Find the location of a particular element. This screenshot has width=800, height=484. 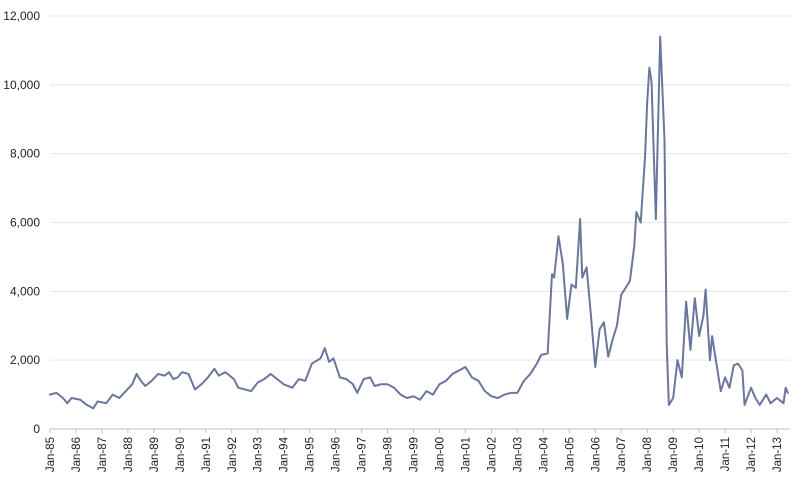

x-tick-label: Jan-95 is located at coordinates (311, 454).